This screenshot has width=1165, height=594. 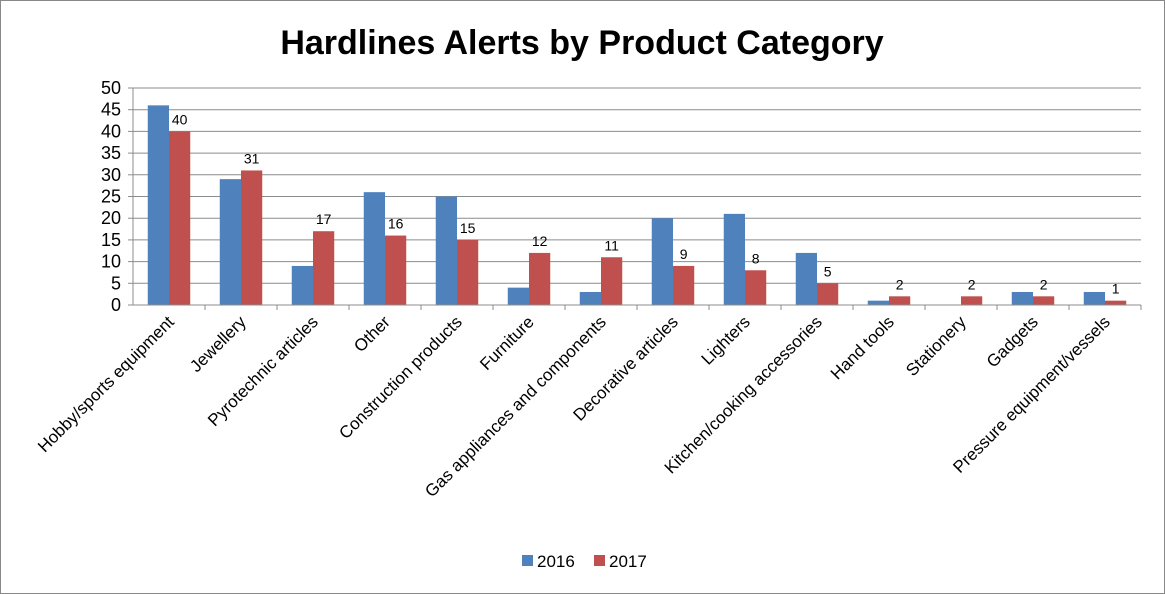 I want to click on y-tick-label: 50, so click(x=111, y=88).